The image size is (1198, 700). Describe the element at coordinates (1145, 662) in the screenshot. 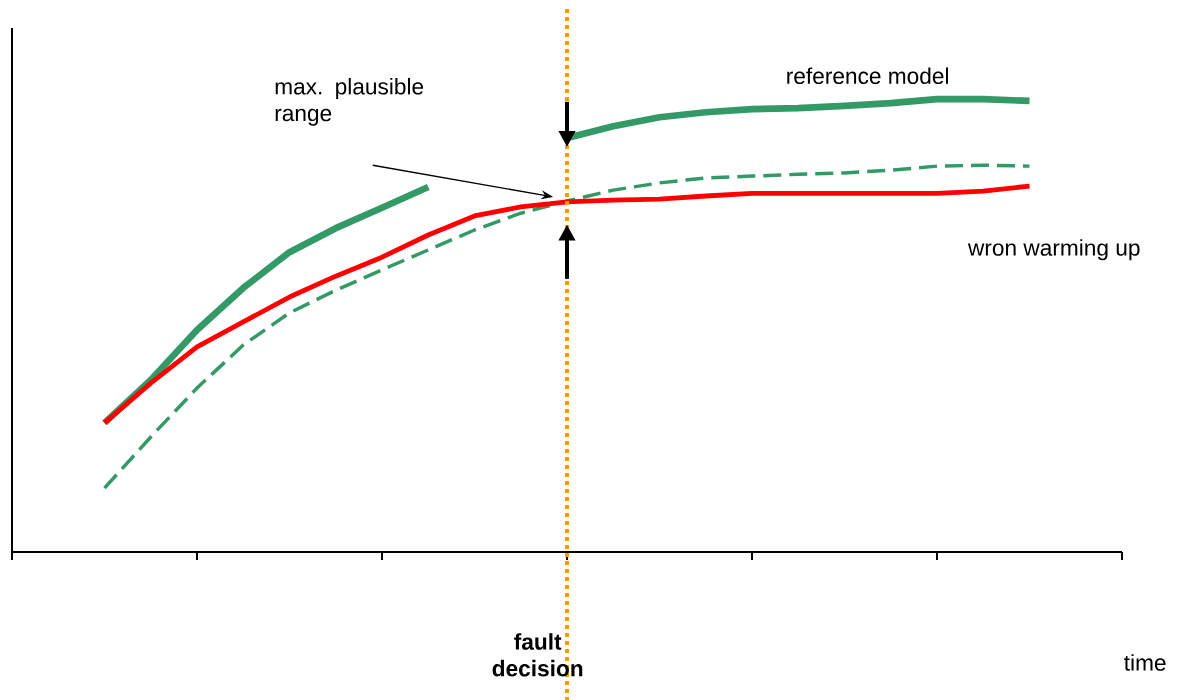

I see `text: time` at that location.